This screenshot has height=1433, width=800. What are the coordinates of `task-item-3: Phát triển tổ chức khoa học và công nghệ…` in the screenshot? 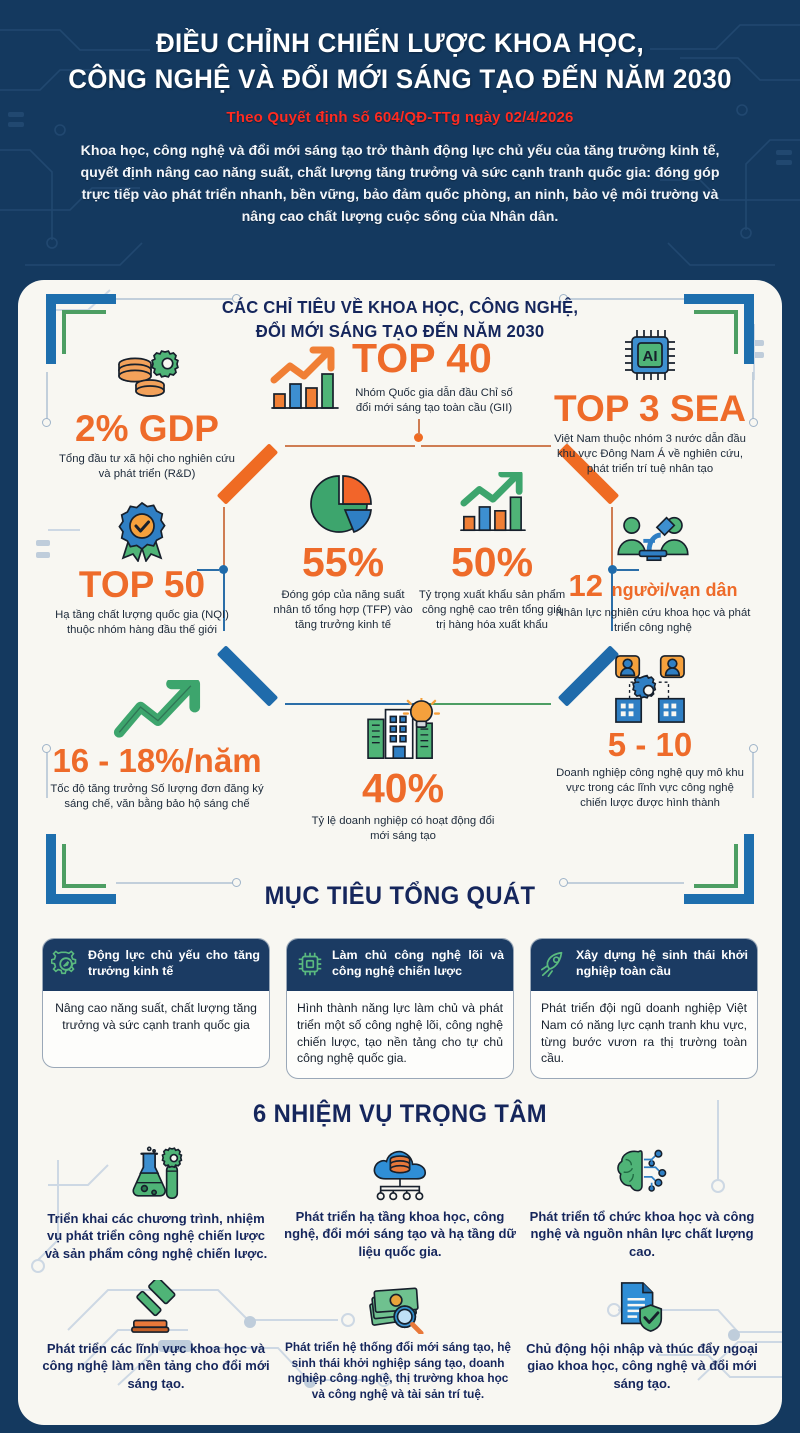 It's located at (642, 1203).